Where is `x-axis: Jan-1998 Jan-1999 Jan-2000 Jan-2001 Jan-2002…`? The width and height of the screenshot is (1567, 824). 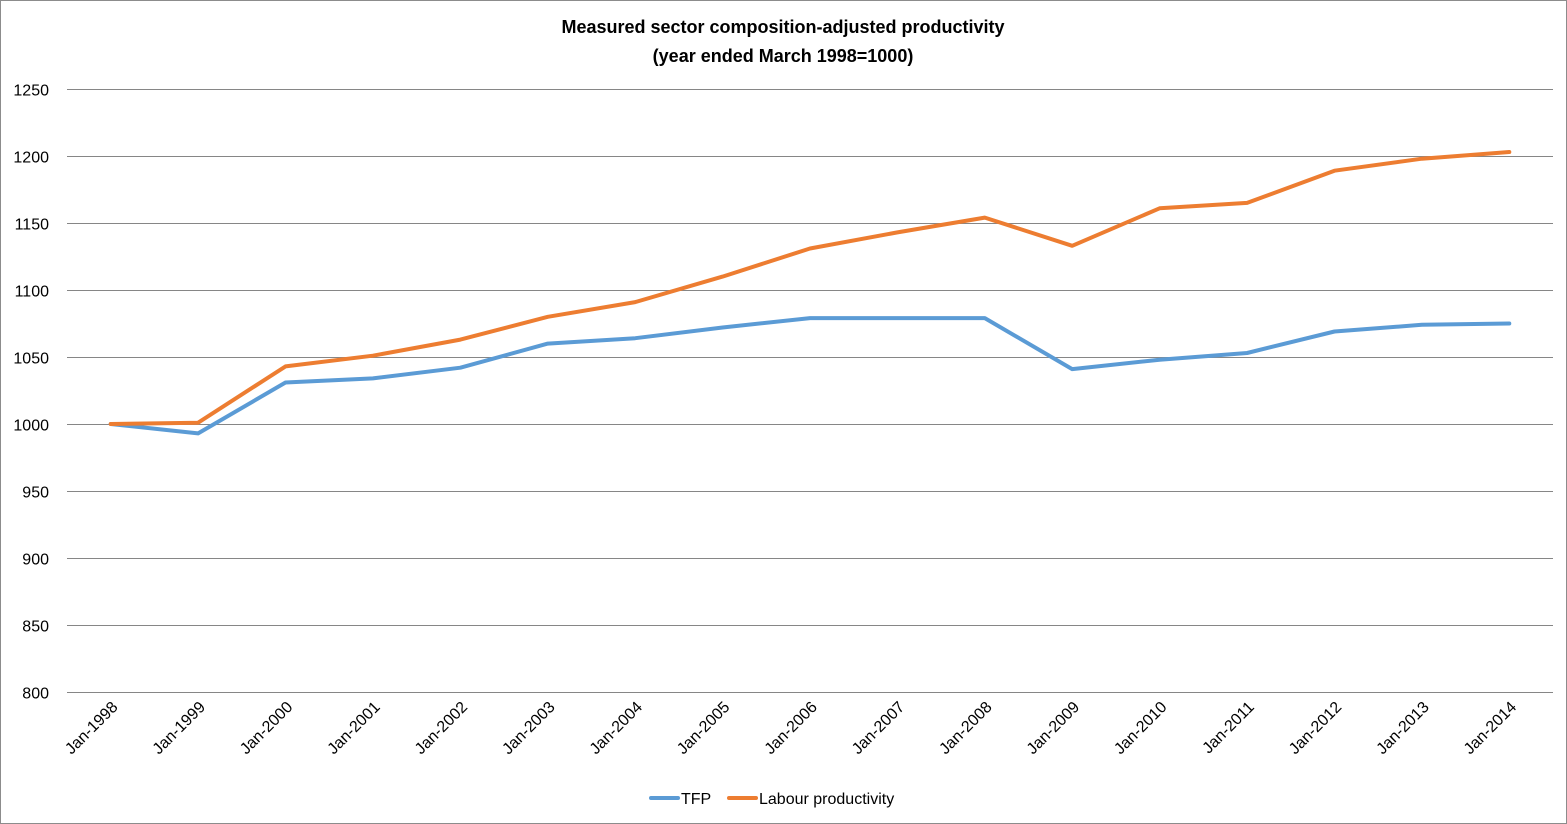 x-axis: Jan-1998 Jan-1999 Jan-2000 Jan-2001 Jan-2002… is located at coordinates (791, 728).